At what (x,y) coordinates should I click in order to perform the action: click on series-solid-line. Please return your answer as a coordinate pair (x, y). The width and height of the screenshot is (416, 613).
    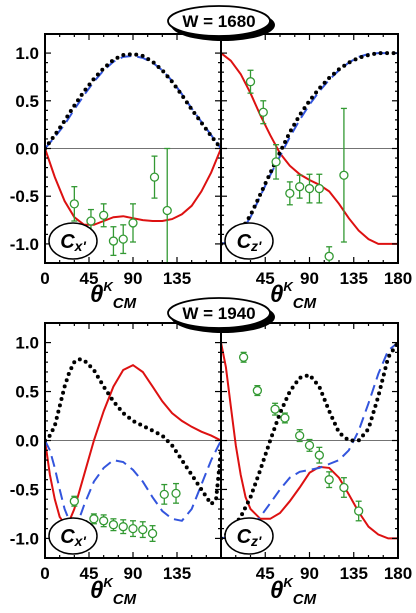
    Looking at the image, I should click on (309, 441).